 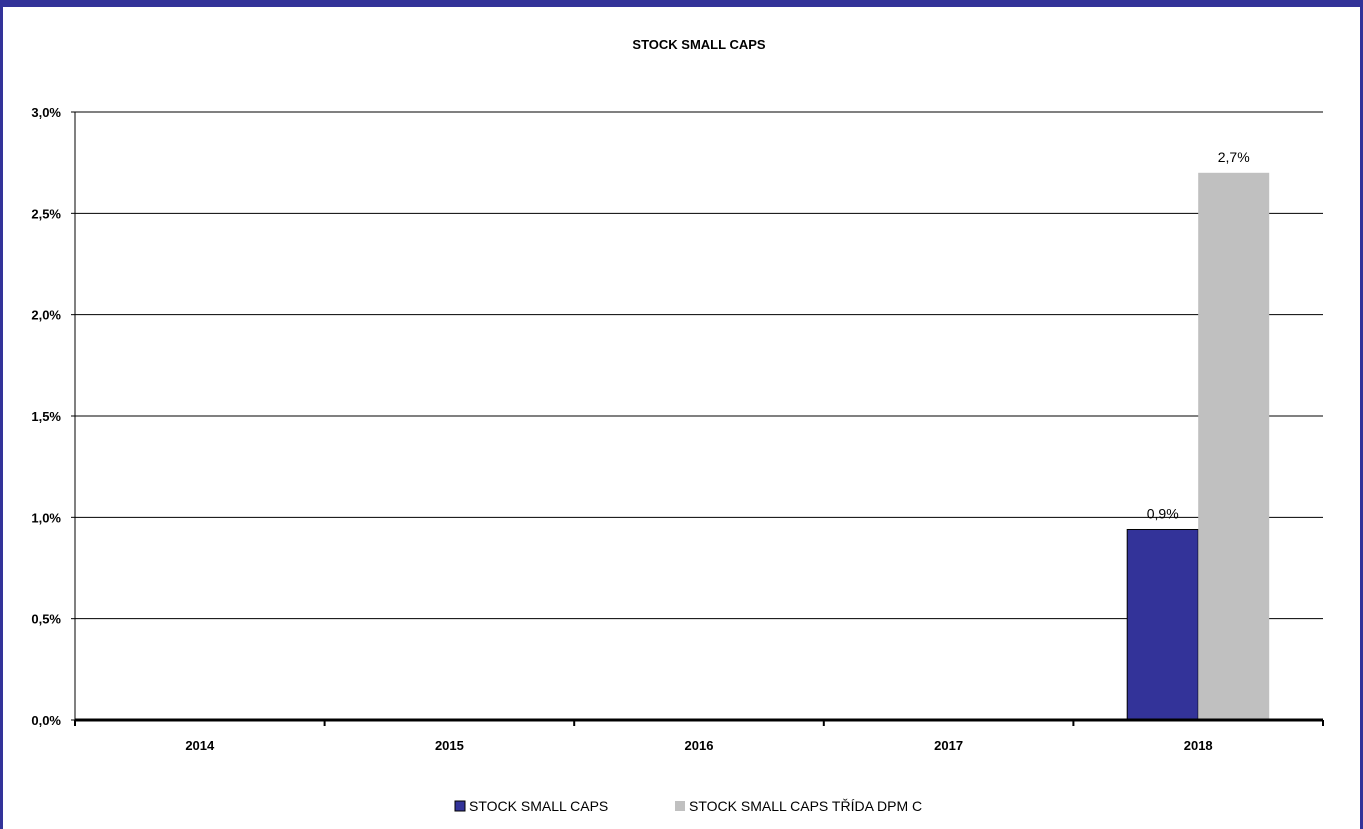 I want to click on data-label: 0,9%, so click(x=1163, y=513).